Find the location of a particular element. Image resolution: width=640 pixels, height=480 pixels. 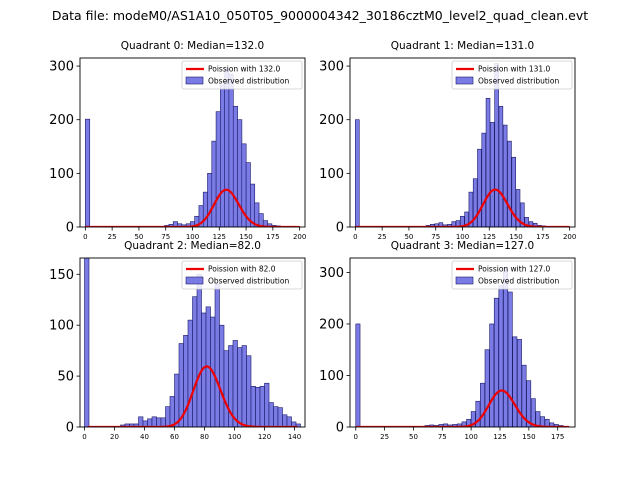

quadrant-0-xtick-label: 50 is located at coordinates (138, 237).